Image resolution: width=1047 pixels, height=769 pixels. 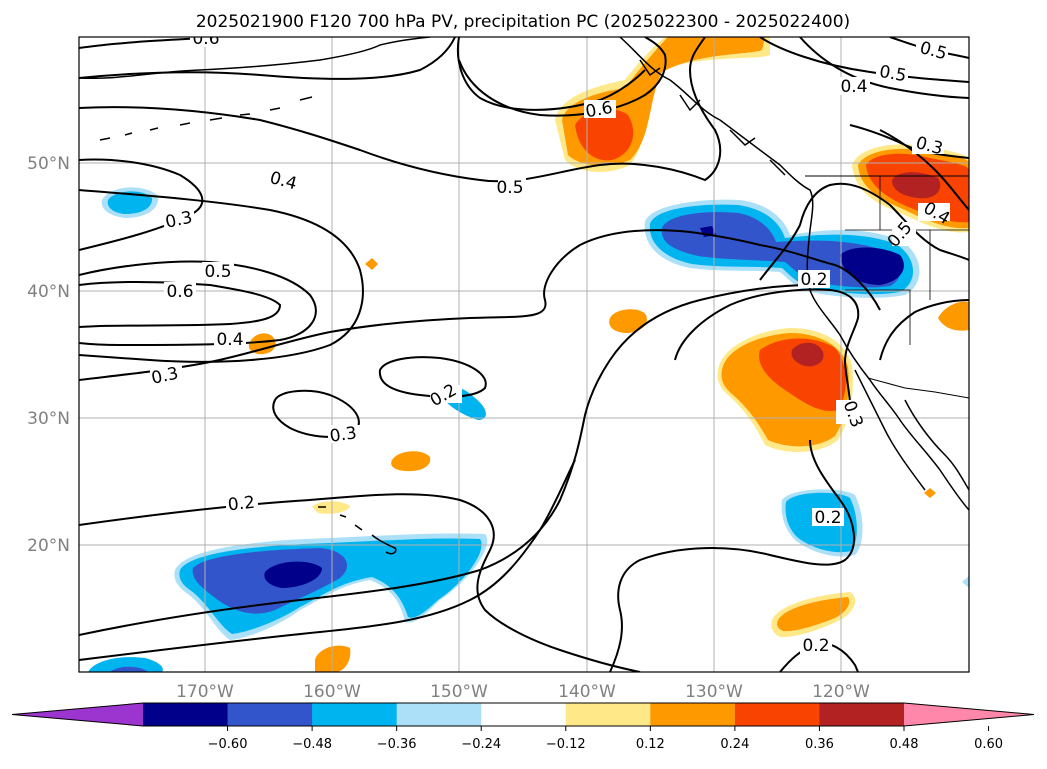 I want to click on pv-contour-0.5-ne, so click(x=864, y=60).